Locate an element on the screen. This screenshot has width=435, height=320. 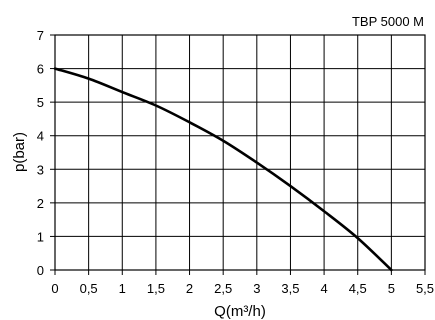
x-tick-label: 5,5 is located at coordinates (425, 288).